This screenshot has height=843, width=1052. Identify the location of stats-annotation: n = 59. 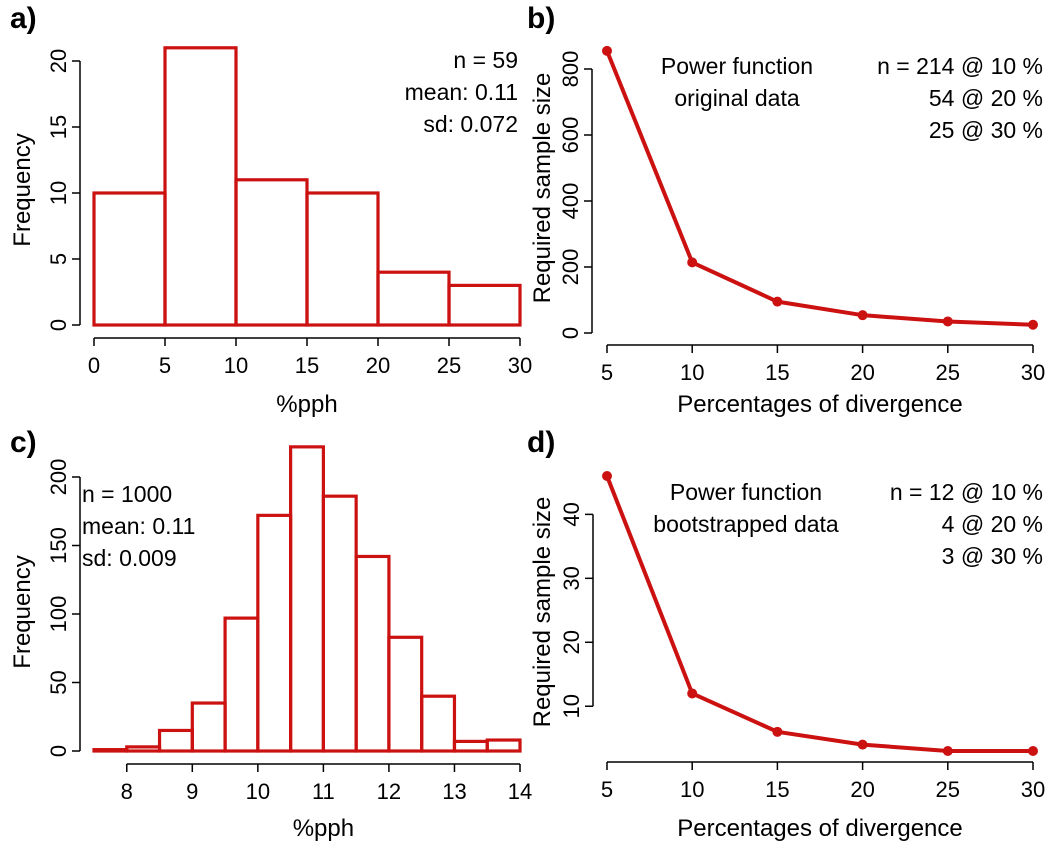
(485, 60).